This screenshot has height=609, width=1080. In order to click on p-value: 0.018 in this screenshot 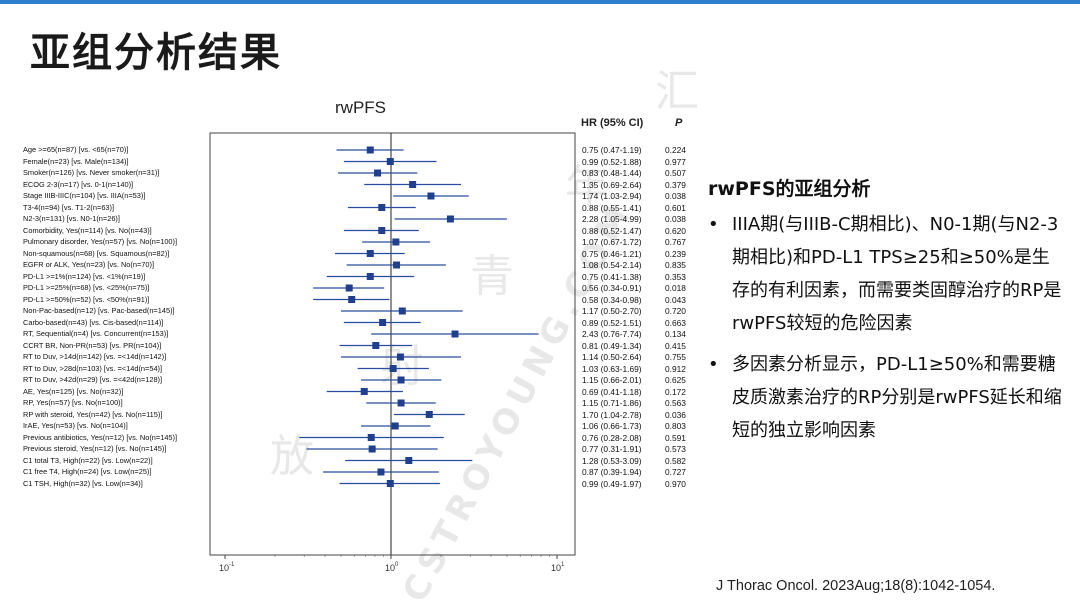, I will do `click(675, 288)`.